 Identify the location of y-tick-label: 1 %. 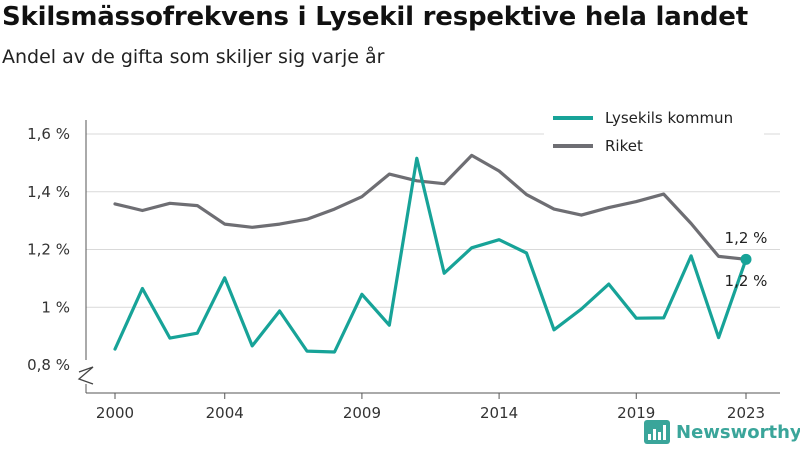
(55, 307).